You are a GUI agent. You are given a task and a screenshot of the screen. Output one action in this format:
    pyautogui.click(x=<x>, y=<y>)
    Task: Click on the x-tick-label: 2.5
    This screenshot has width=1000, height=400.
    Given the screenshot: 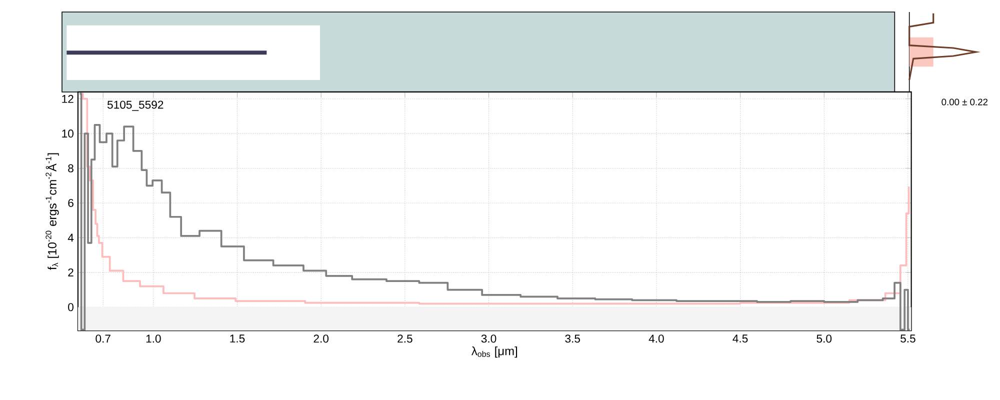 What is the action you would take?
    pyautogui.click(x=405, y=338)
    